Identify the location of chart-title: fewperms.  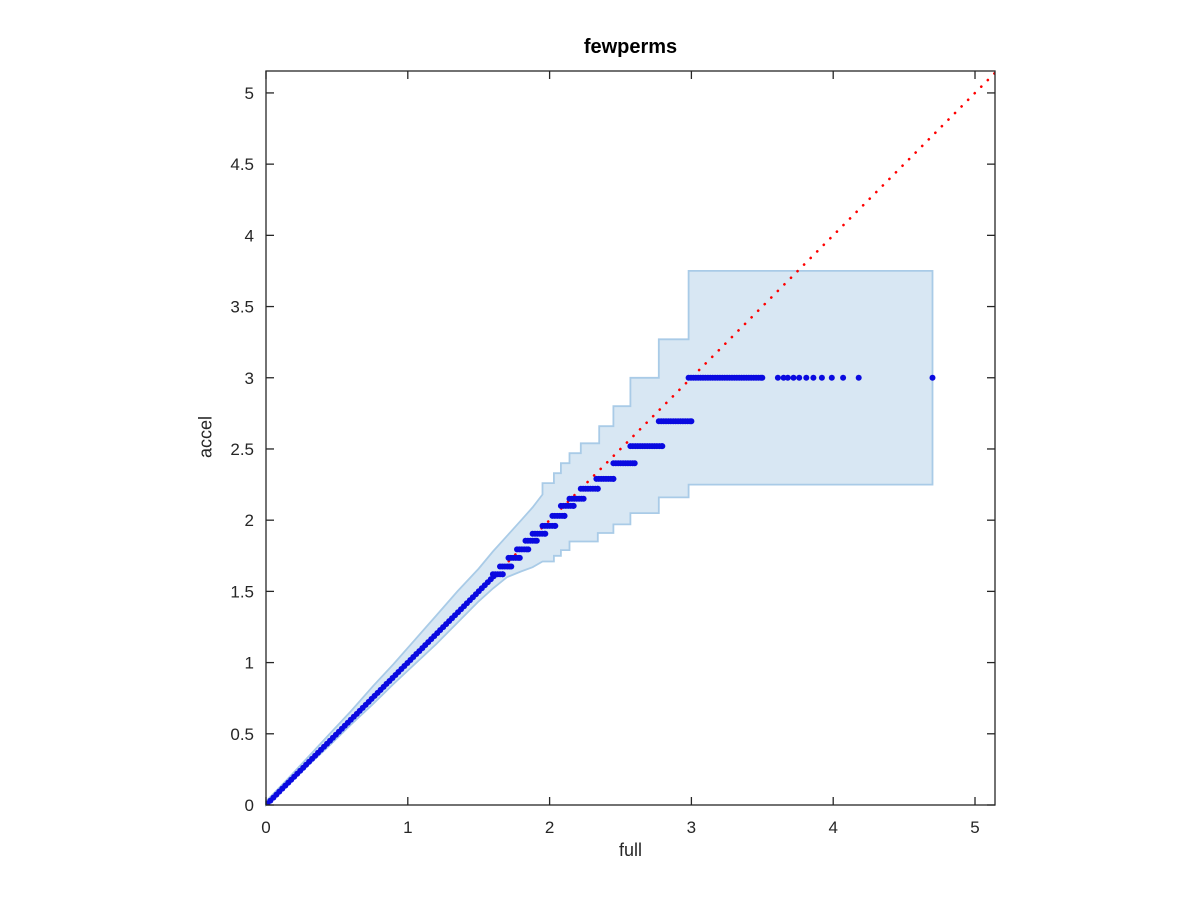
(630, 47).